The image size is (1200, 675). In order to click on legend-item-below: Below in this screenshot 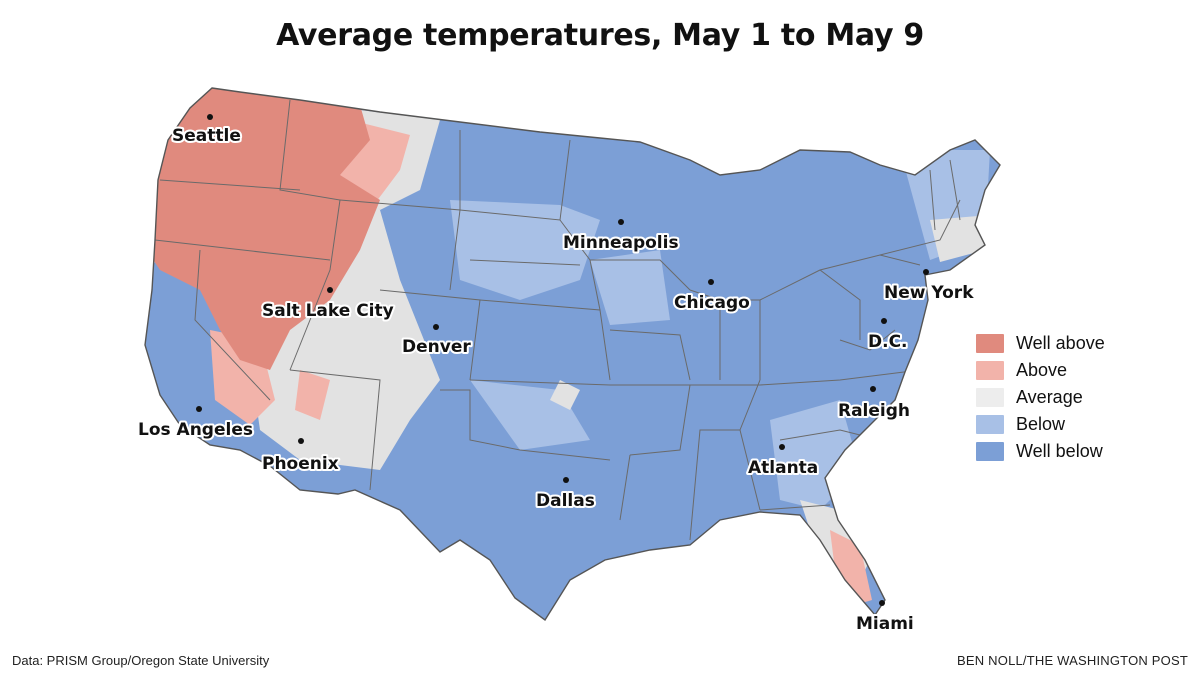, I will do `click(1076, 424)`.